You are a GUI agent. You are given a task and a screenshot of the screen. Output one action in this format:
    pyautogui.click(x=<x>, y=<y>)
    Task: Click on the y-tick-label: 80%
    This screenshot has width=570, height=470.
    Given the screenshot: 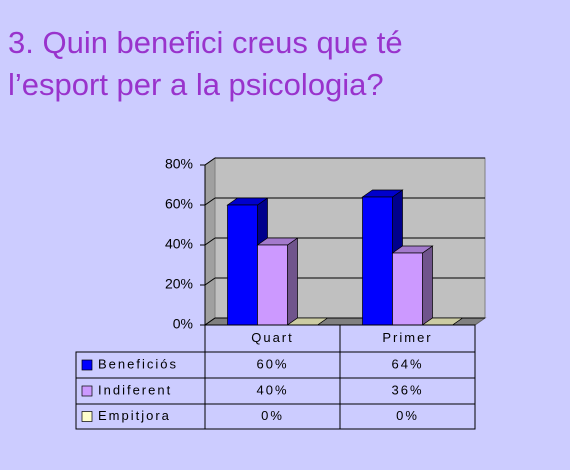 What is the action you would take?
    pyautogui.click(x=179, y=164)
    